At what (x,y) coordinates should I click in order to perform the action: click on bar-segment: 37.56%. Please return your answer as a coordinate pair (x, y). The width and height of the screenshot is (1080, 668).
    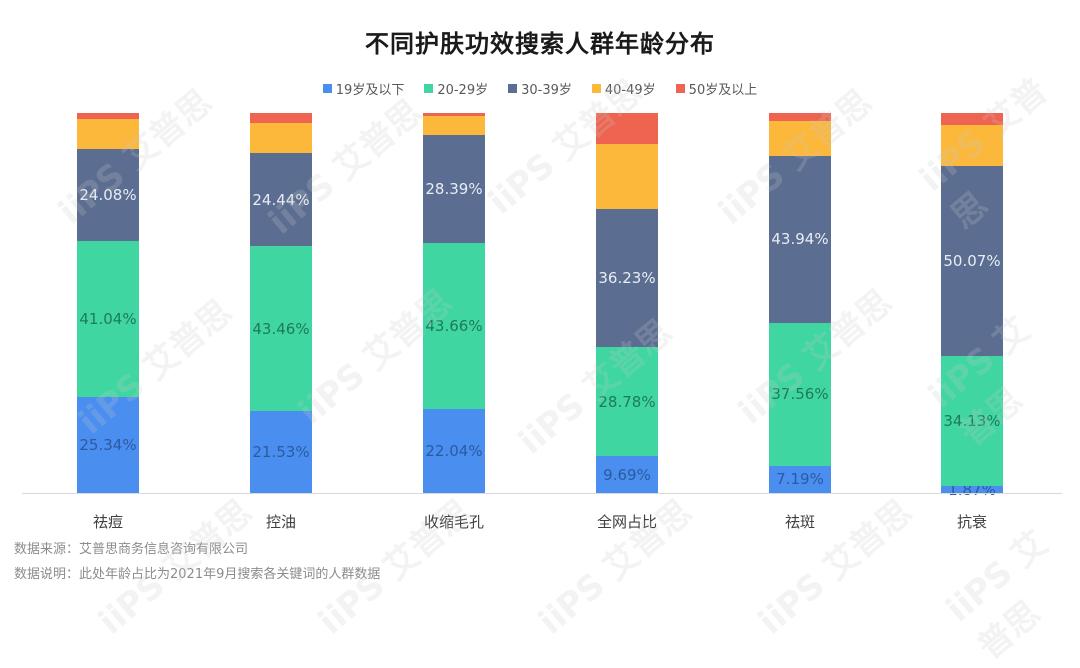
    Looking at the image, I should click on (800, 394).